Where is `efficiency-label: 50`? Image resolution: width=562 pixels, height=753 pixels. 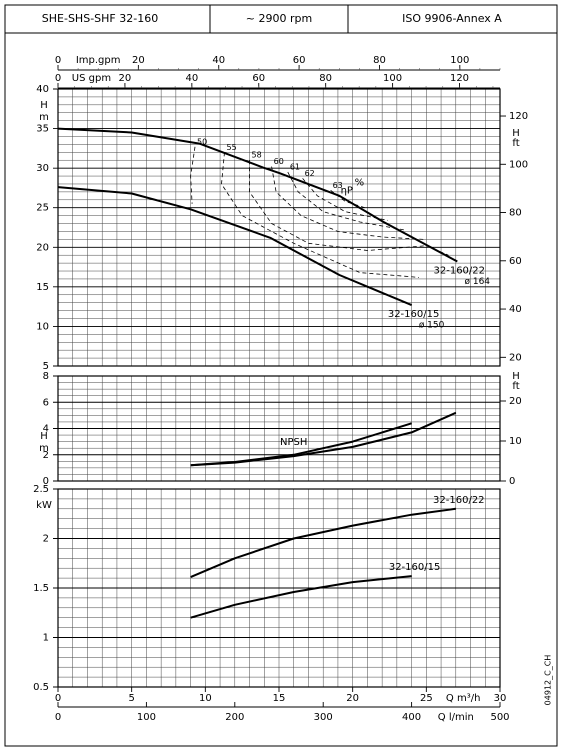 efficiency-label: 50 is located at coordinates (202, 141).